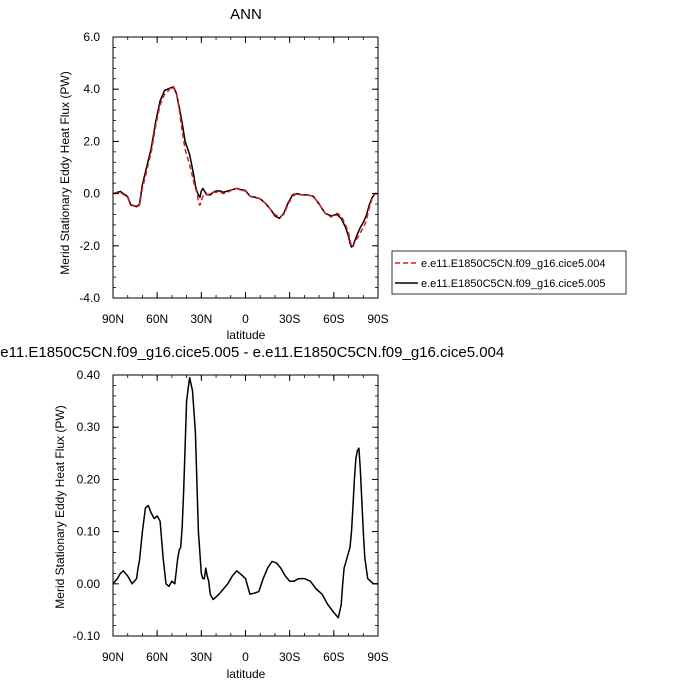 Image resolution: width=673 pixels, height=687 pixels. What do you see at coordinates (245, 319) in the screenshot?
I see `top-x-tick-label: 0` at bounding box center [245, 319].